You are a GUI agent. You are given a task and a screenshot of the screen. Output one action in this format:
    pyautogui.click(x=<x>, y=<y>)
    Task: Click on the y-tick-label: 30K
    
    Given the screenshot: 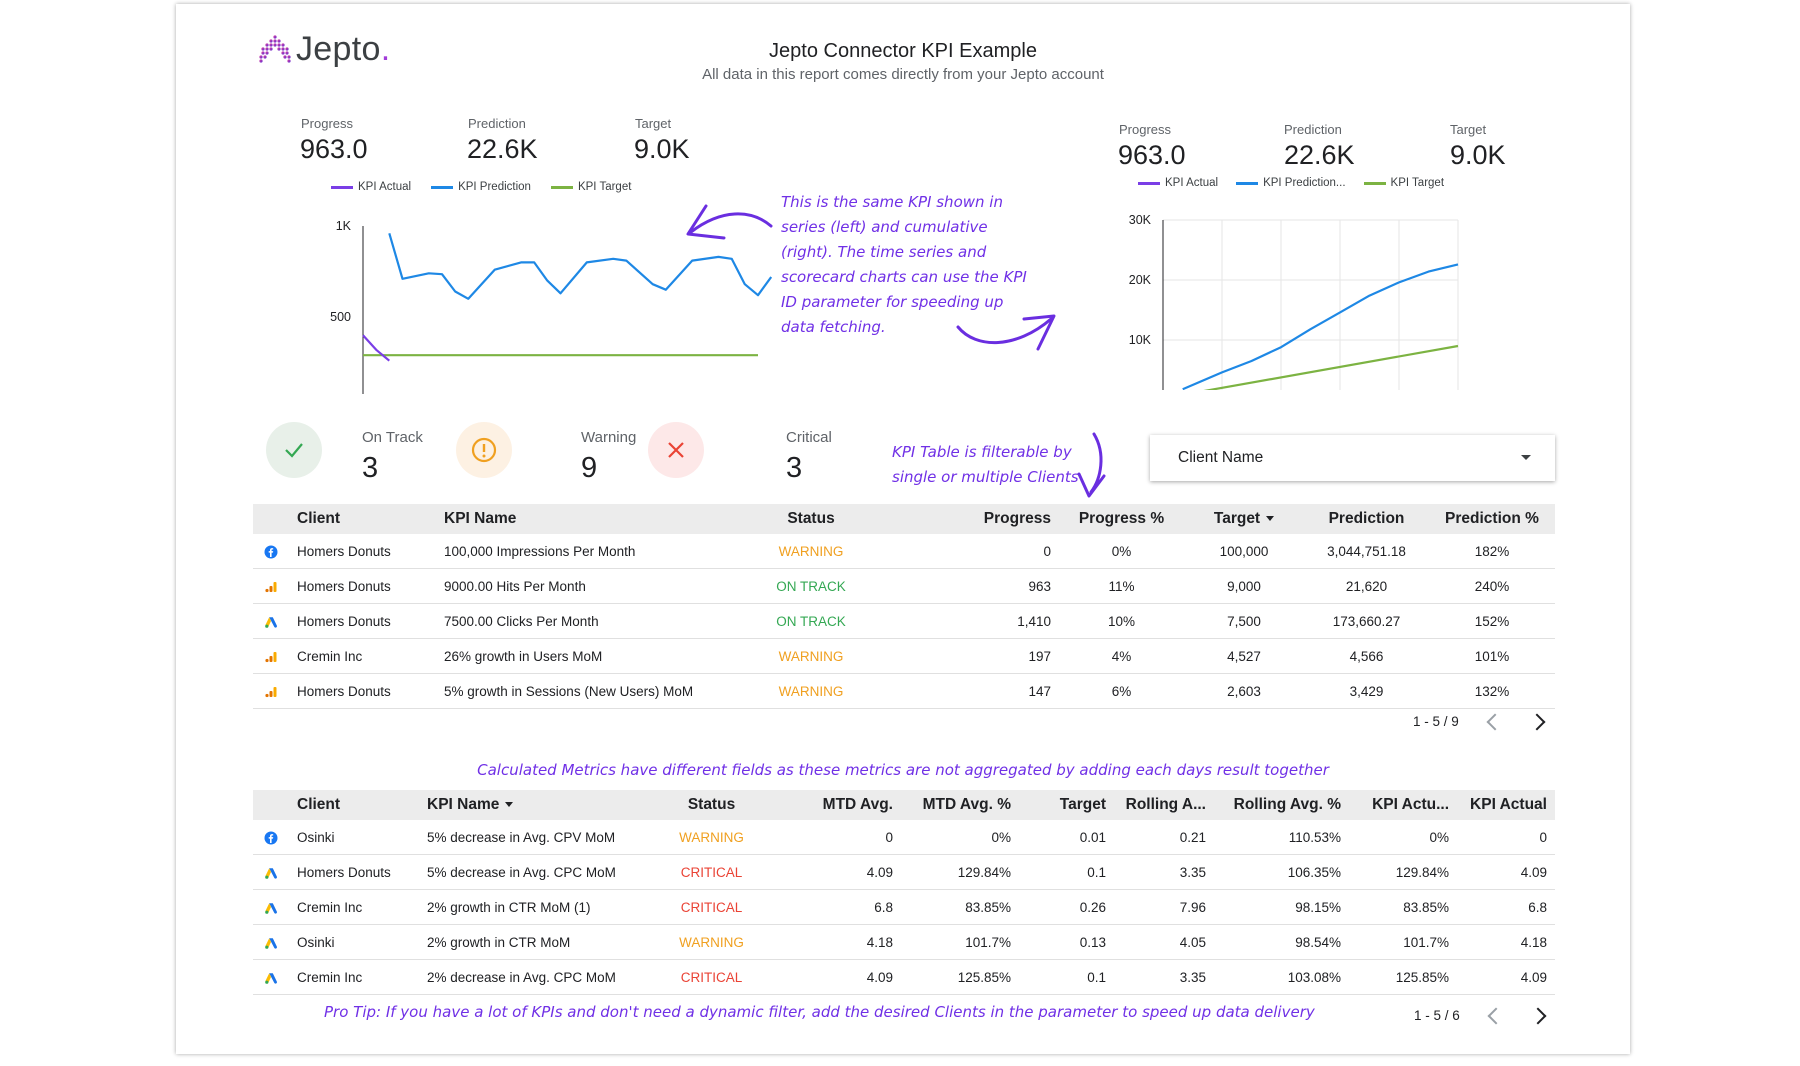 What is the action you would take?
    pyautogui.click(x=1140, y=220)
    